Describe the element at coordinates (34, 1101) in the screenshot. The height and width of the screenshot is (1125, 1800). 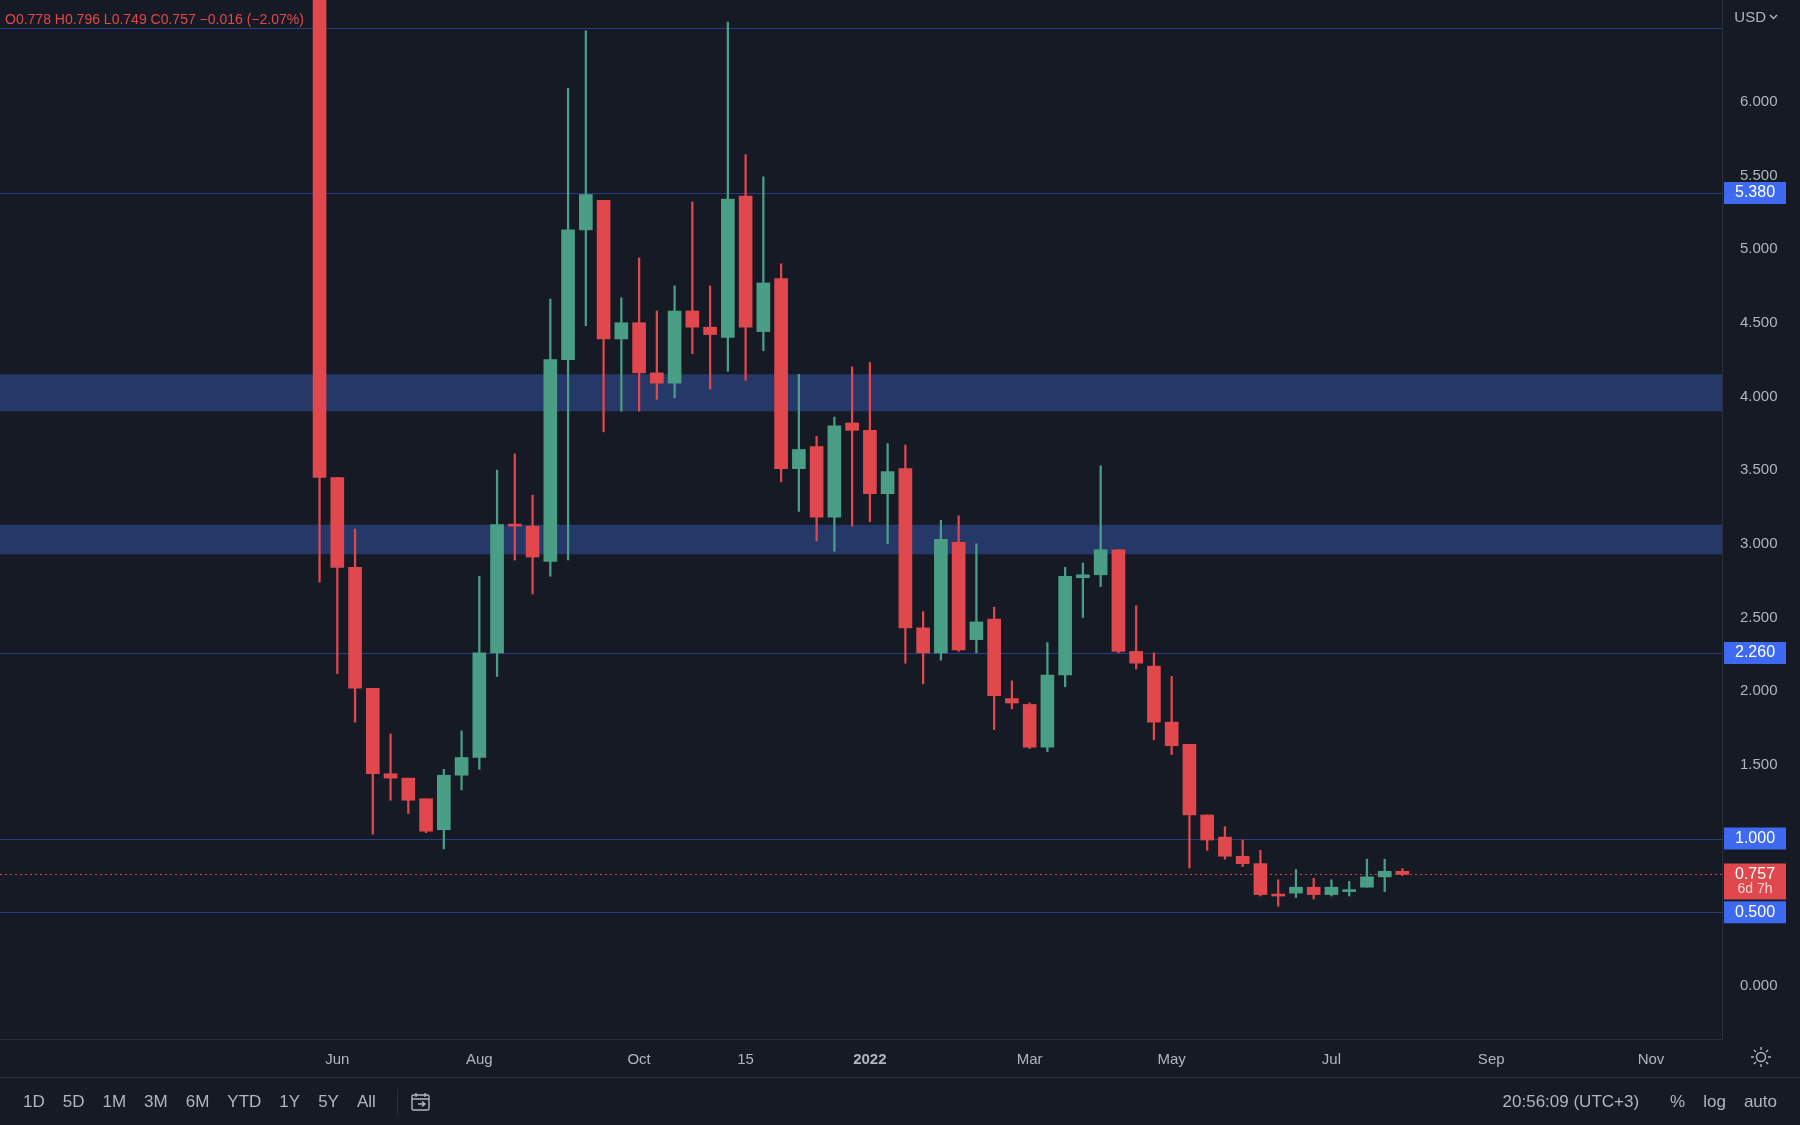
I see `text: 1D` at that location.